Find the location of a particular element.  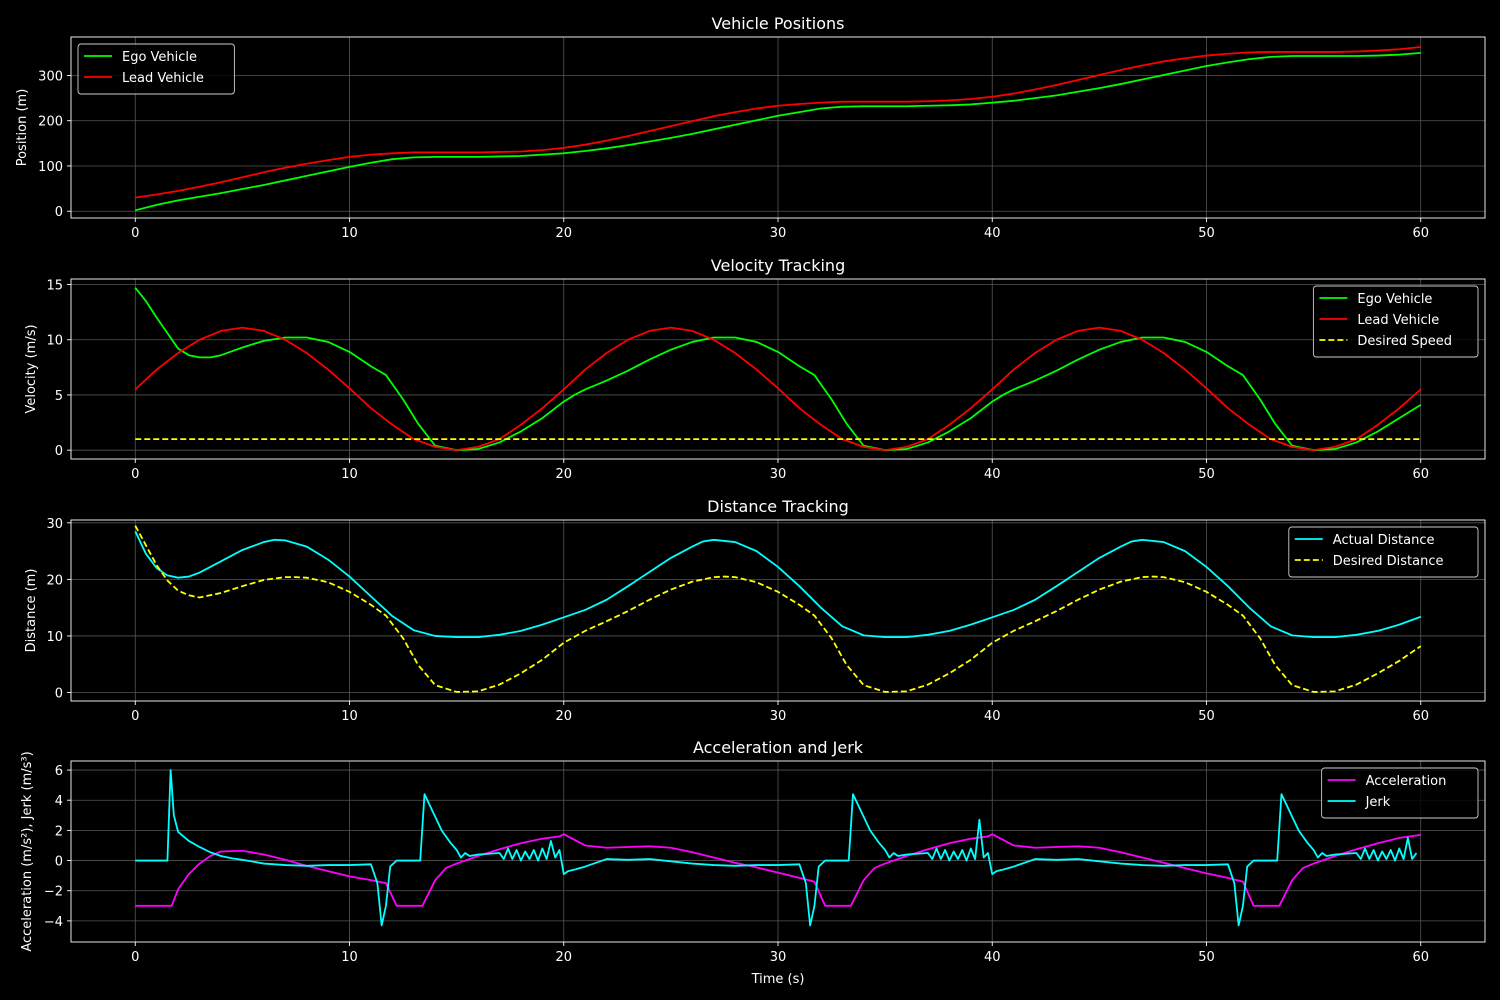

legend: Ego Vehicle Lead Vehicle Desired Speed is located at coordinates (1395, 321).